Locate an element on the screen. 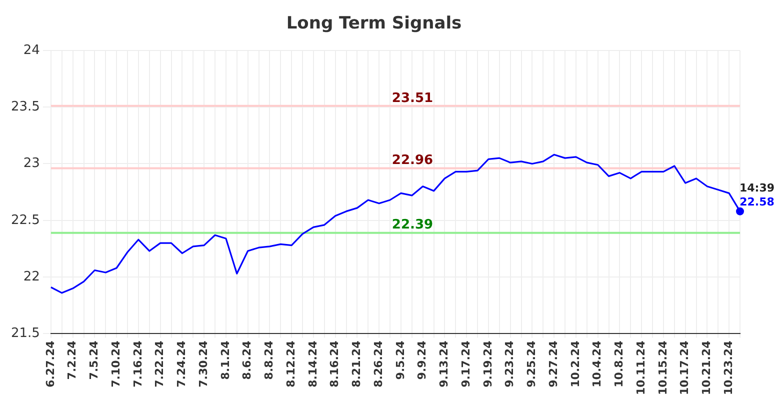  x-tick-label: 9.19.24 is located at coordinates (487, 364).